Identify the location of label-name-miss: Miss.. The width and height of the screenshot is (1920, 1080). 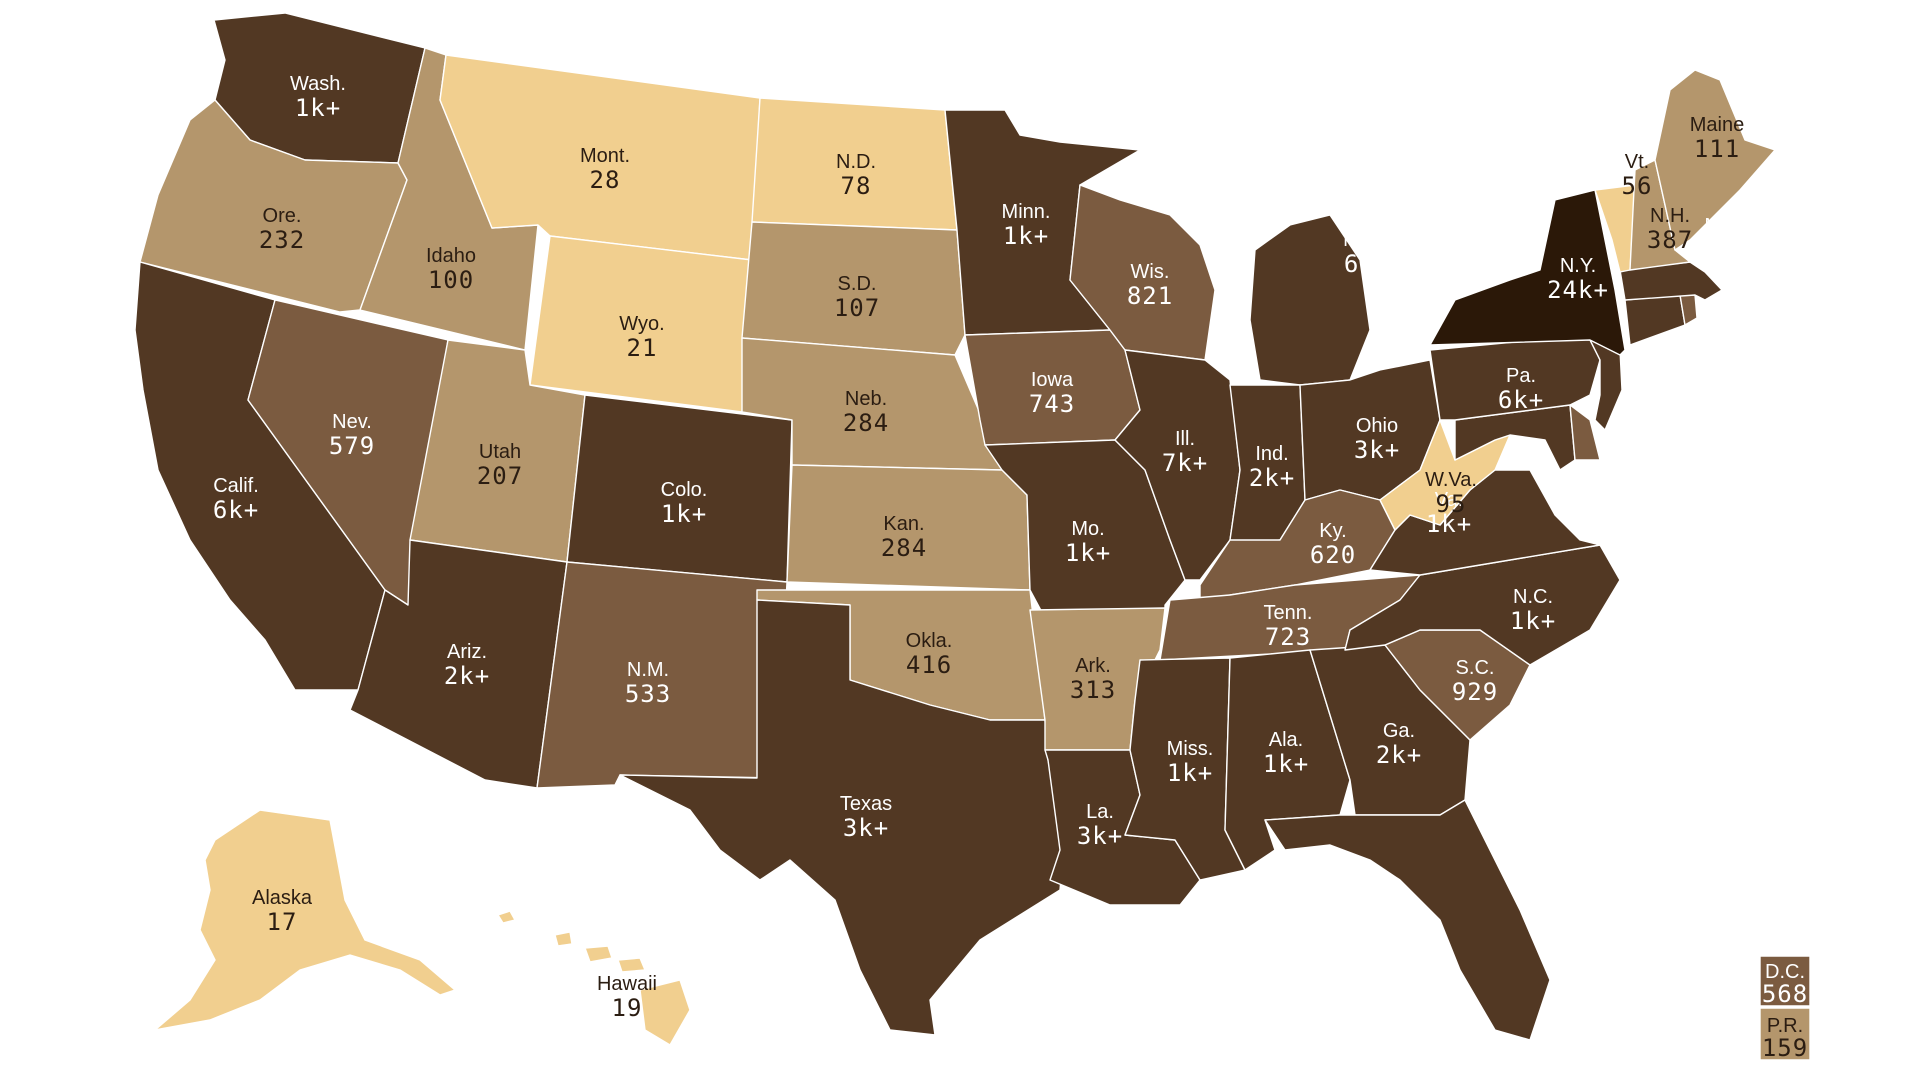
(1190, 749).